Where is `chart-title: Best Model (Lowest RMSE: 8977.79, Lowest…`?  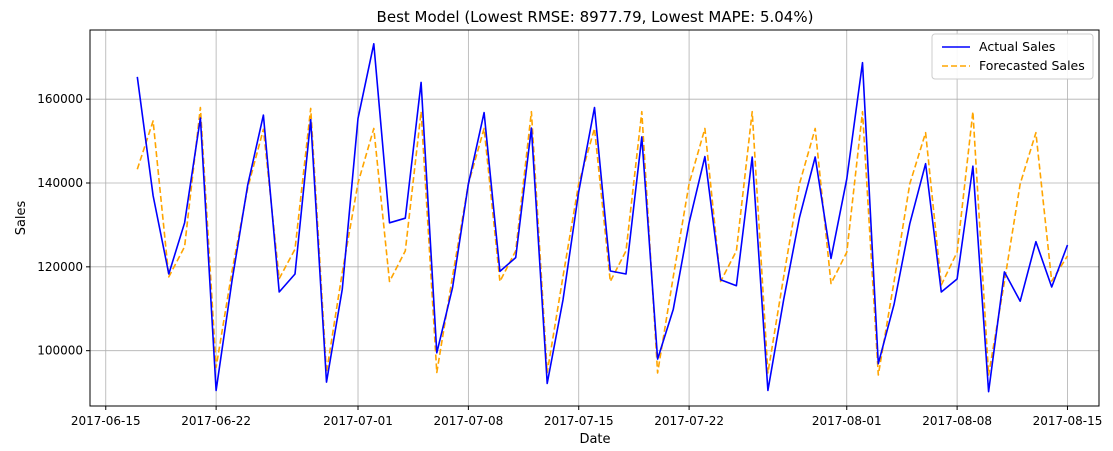 chart-title: Best Model (Lowest RMSE: 8977.79, Lowest… is located at coordinates (595, 17).